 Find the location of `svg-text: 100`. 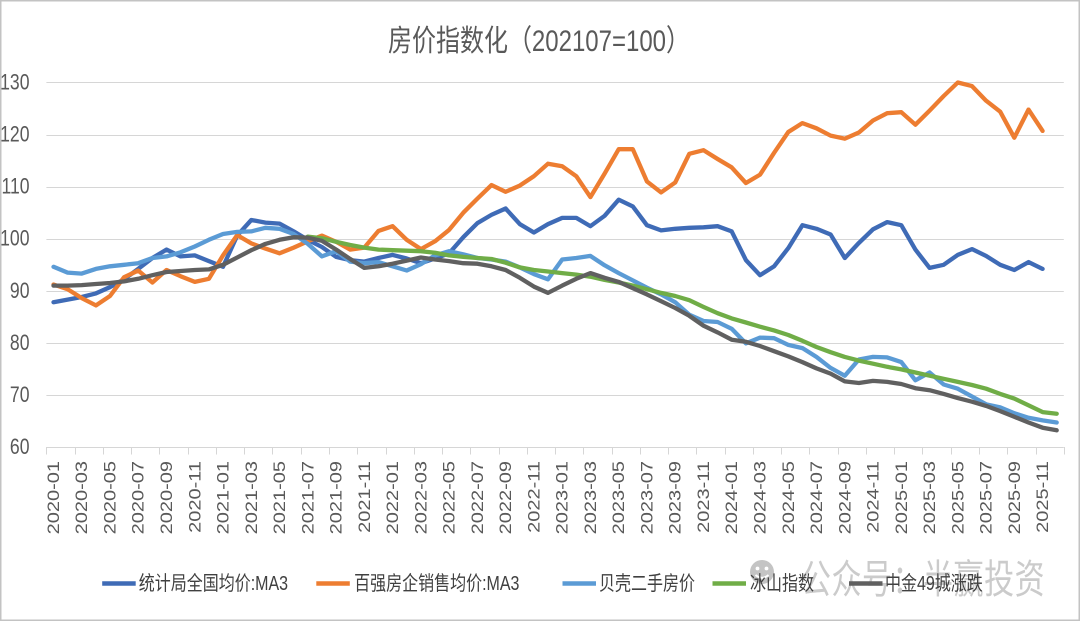

svg-text: 100 is located at coordinates (14, 239).